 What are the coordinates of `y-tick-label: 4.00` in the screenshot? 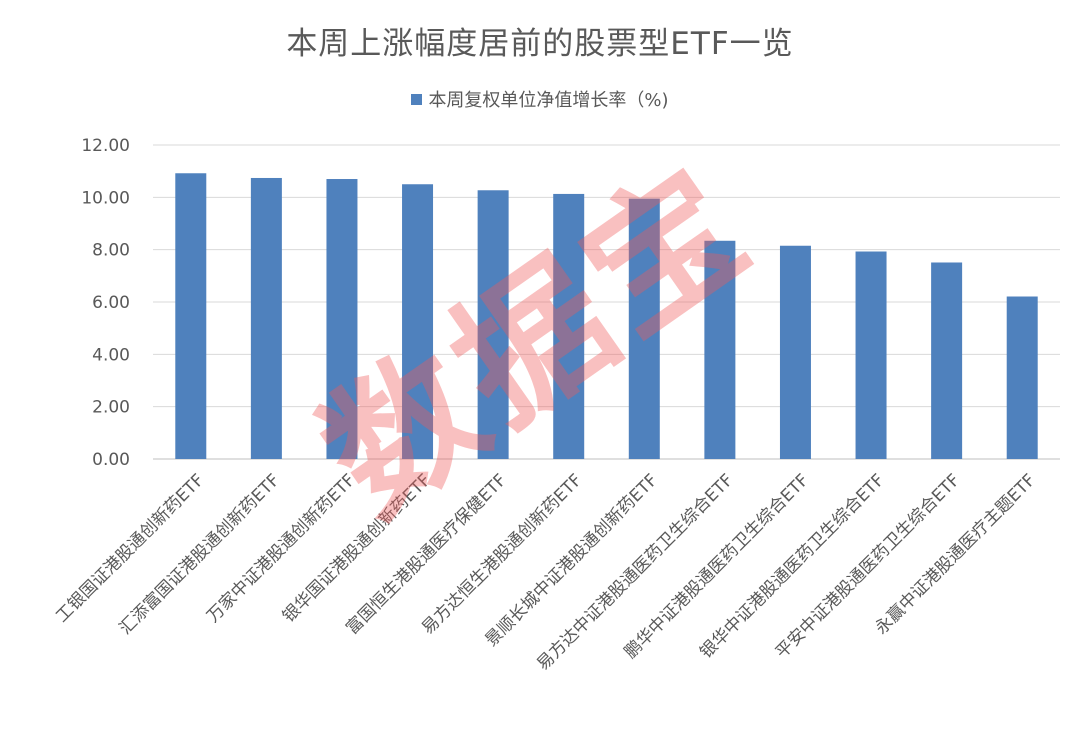 It's located at (111, 355).